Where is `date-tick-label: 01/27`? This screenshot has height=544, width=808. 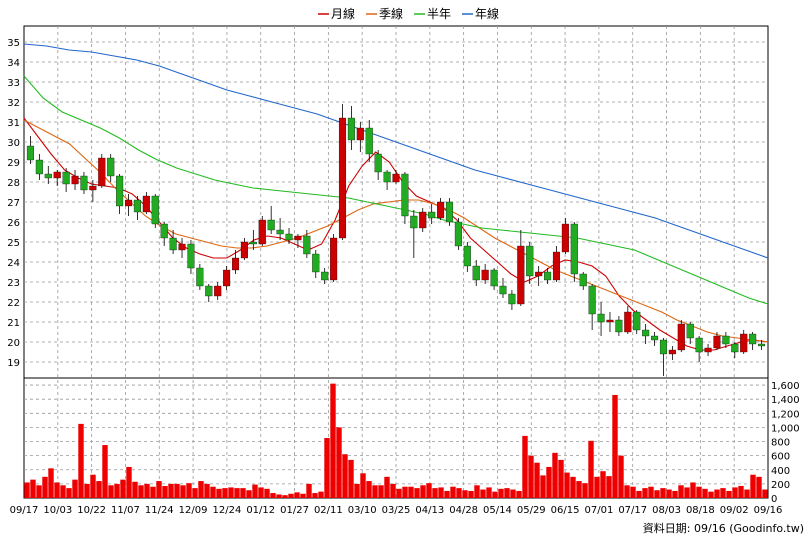 date-tick-label: 01/27 is located at coordinates (294, 510).